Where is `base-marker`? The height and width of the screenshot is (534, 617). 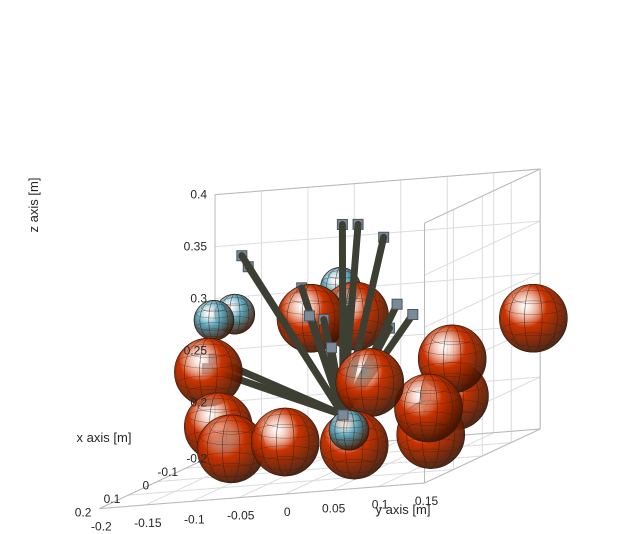 base-marker is located at coordinates (343, 415).